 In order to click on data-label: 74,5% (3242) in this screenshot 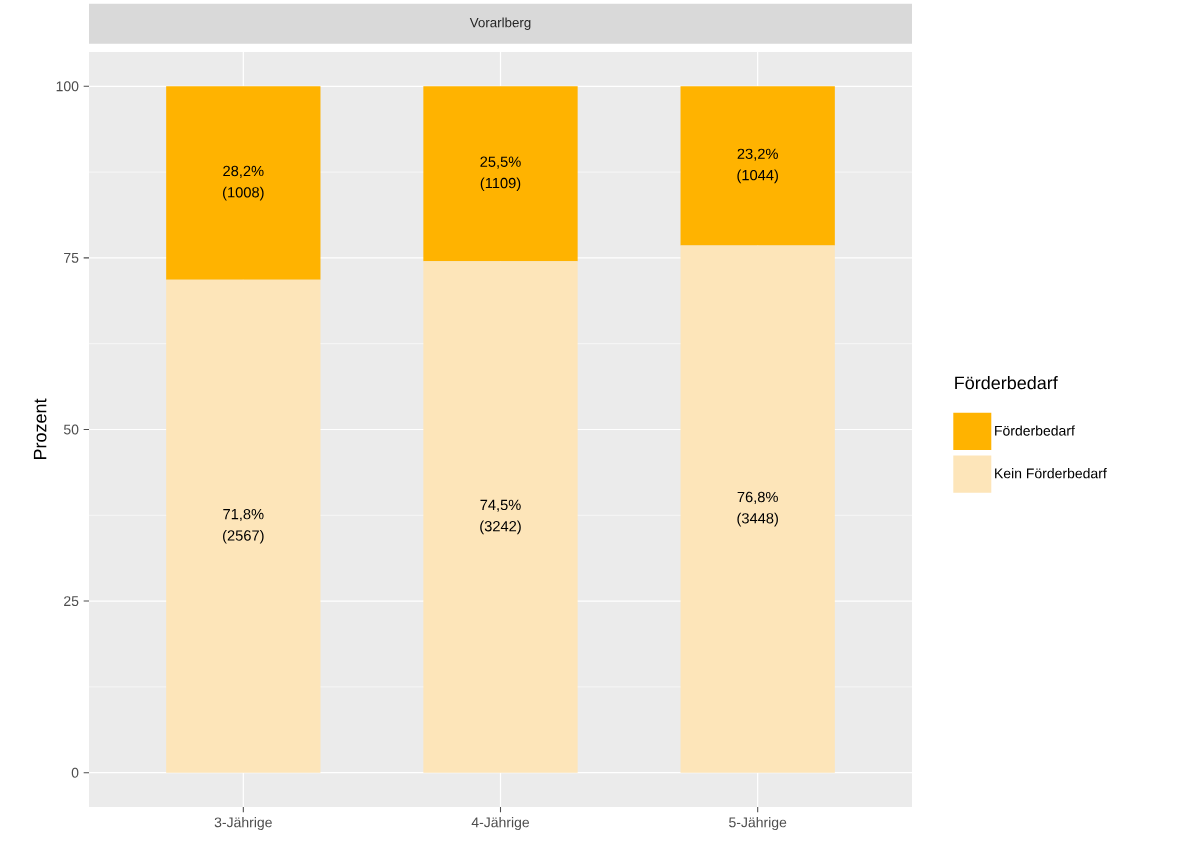, I will do `click(500, 517)`.